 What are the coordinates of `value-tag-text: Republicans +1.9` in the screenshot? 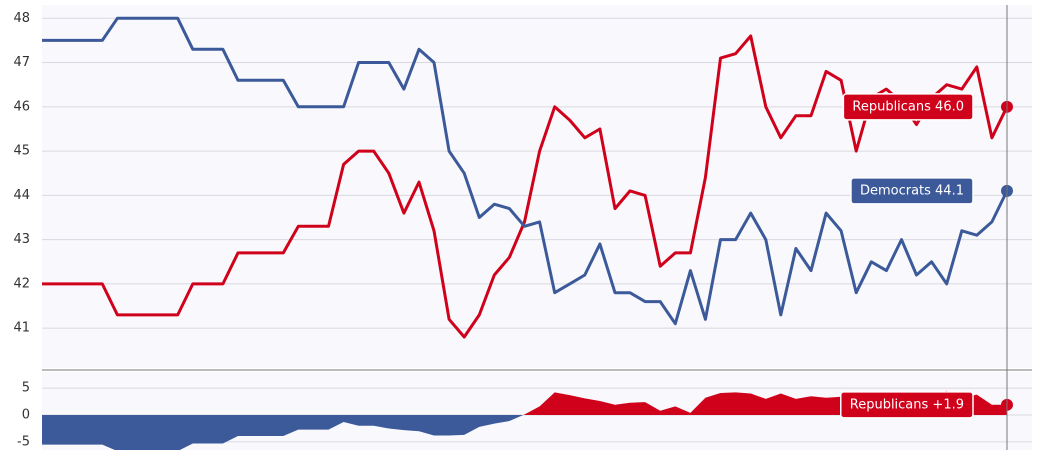 It's located at (907, 404).